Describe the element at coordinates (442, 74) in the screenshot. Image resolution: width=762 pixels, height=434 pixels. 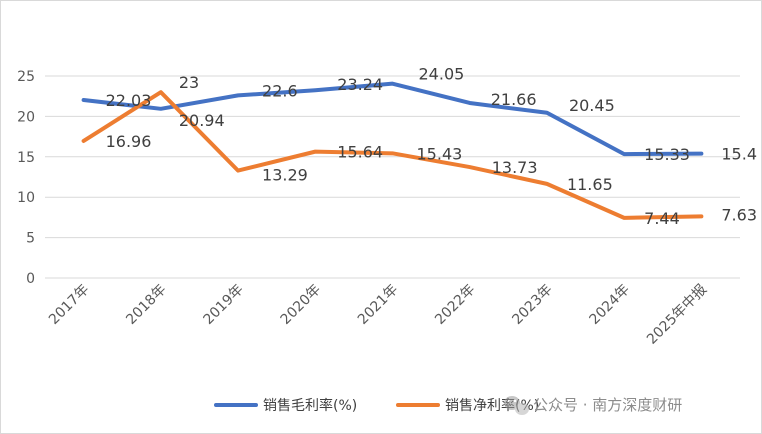
I see `data-label-s0-4: 24.05` at that location.